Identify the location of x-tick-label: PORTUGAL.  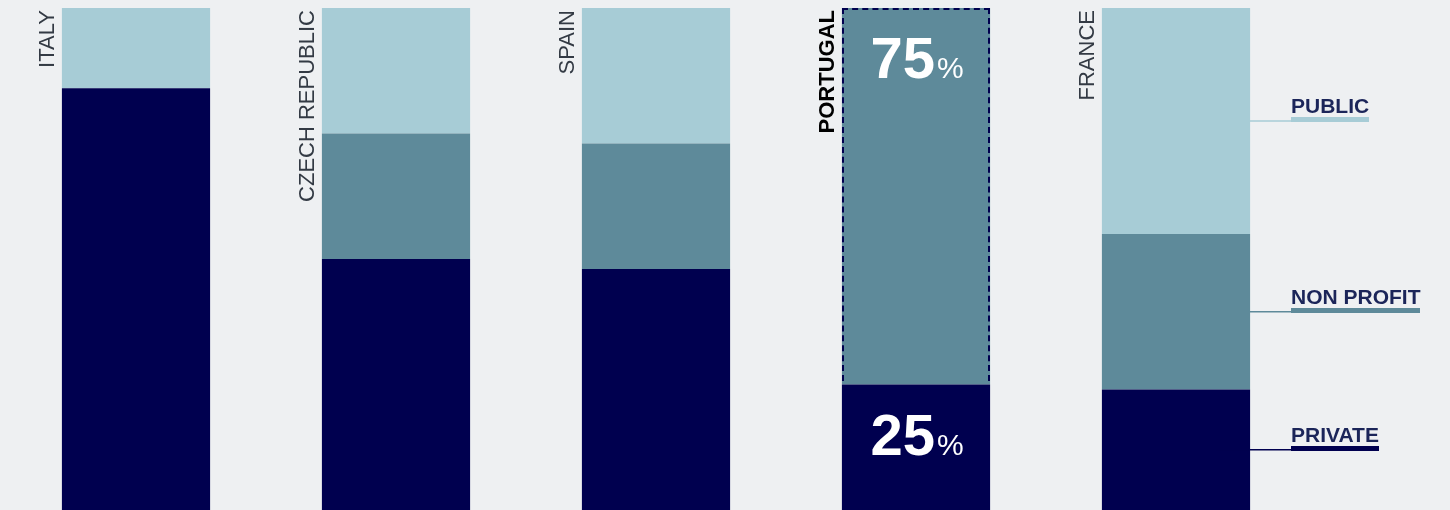
(826, 72).